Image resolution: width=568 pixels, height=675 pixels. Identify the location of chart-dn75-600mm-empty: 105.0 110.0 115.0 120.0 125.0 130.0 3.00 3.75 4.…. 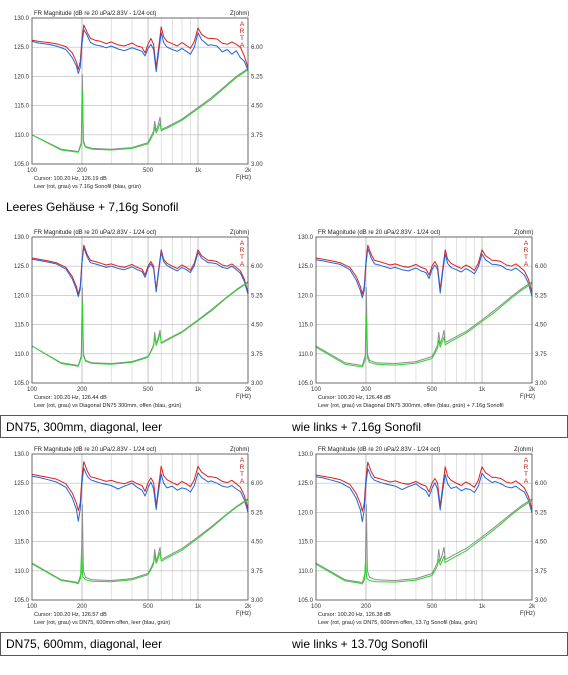
(138, 536).